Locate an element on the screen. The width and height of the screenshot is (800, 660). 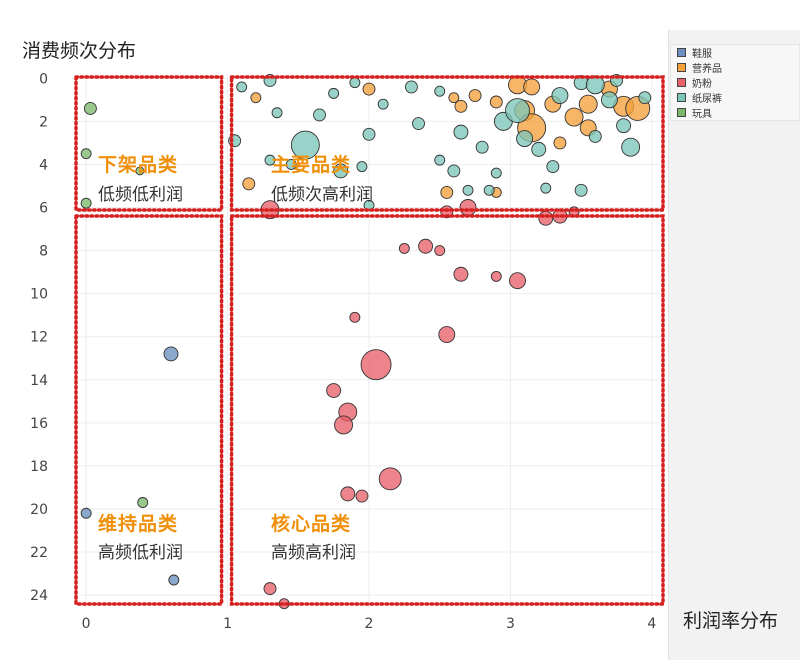
x-tick-label: 0 is located at coordinates (86, 624).